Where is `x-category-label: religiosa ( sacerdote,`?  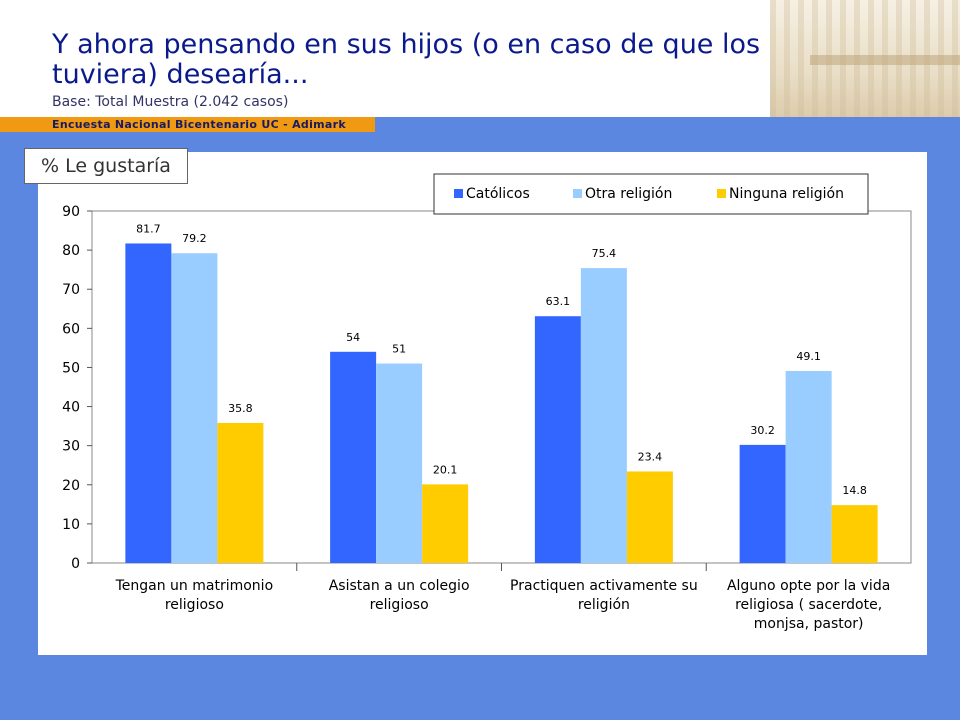 x-category-label: religiosa ( sacerdote, is located at coordinates (808, 605).